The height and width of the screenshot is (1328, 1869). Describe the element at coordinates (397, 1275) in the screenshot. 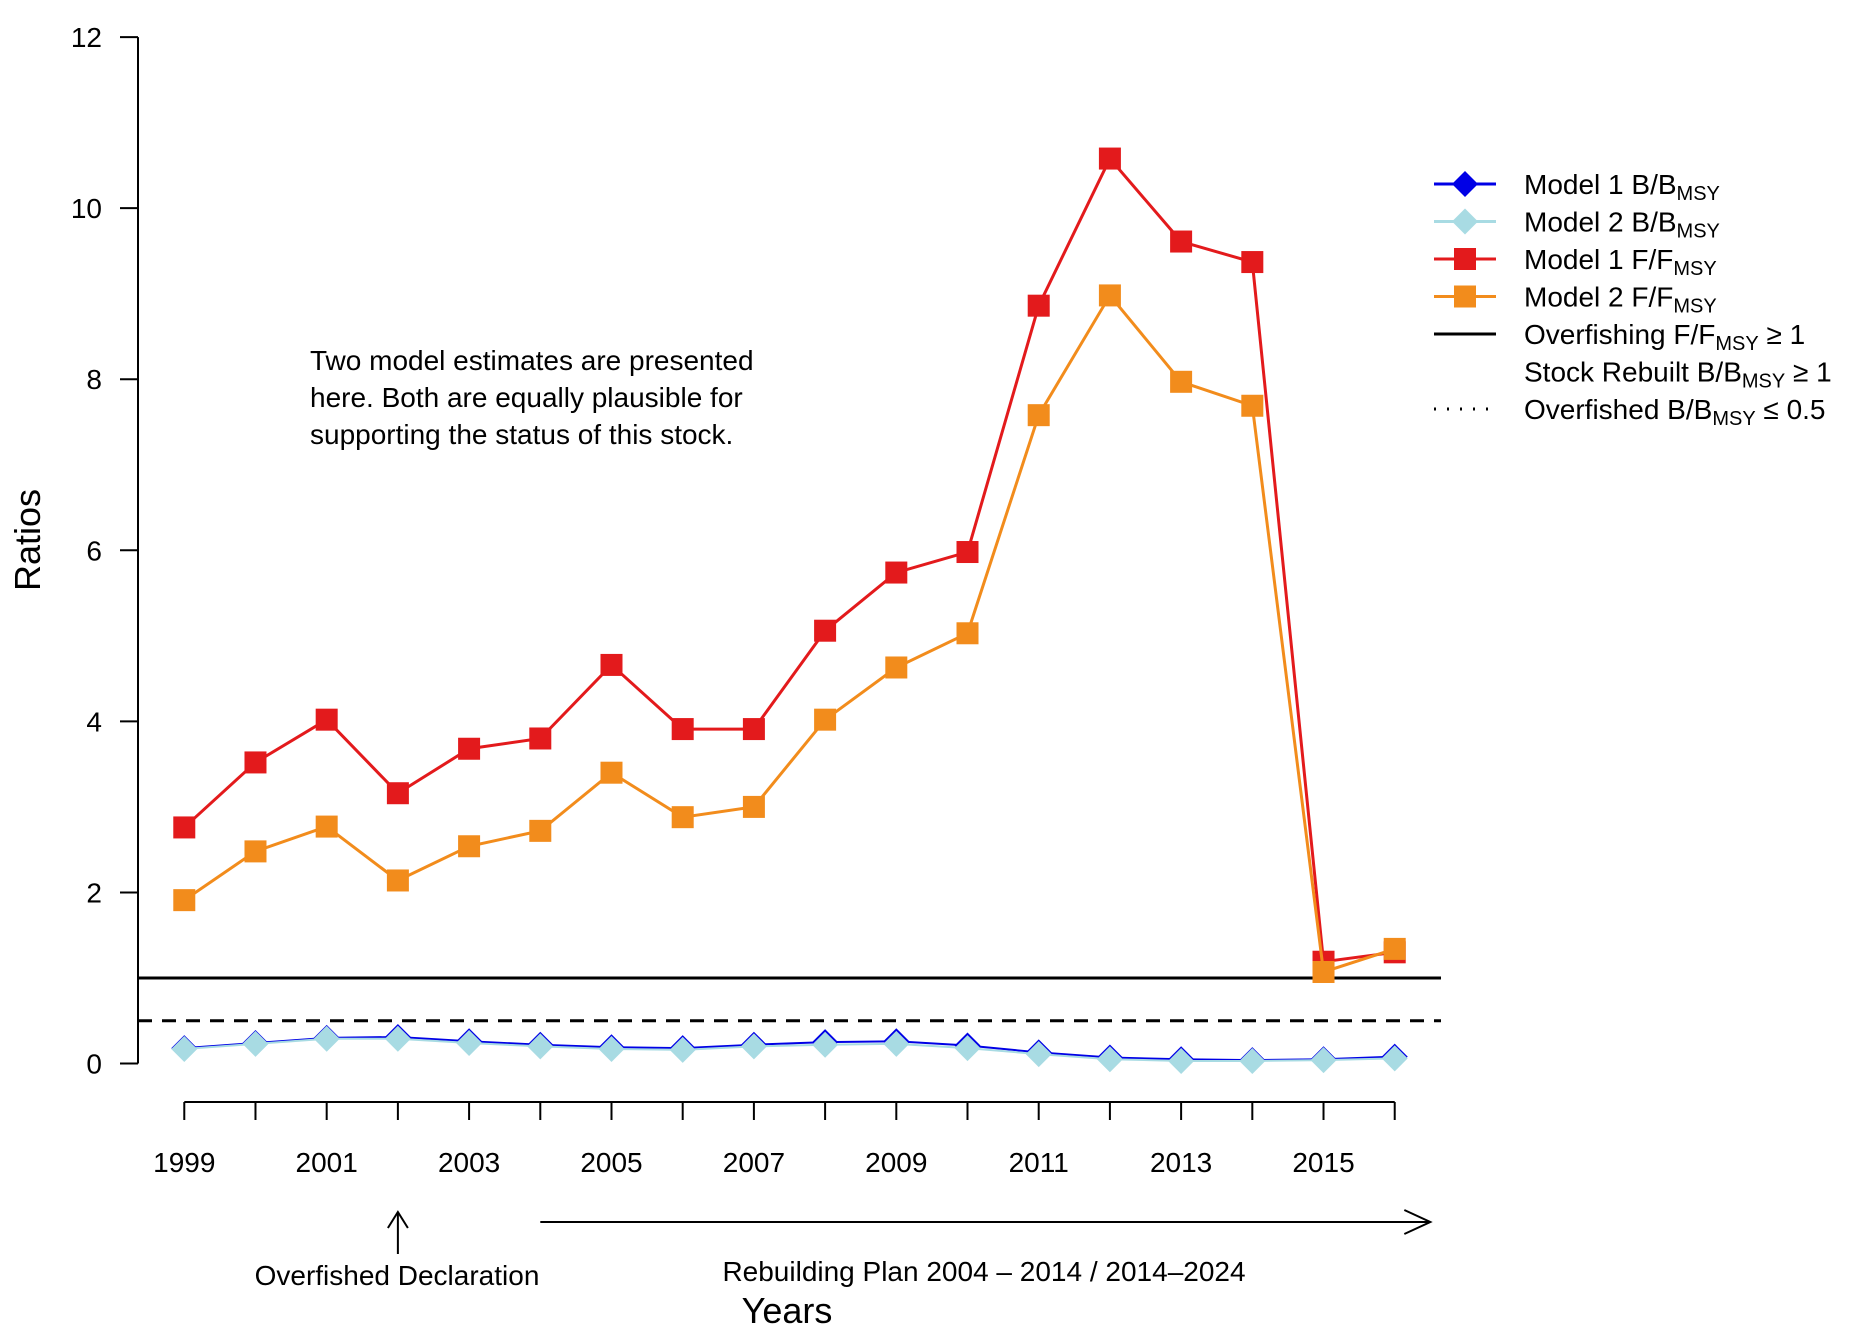

I see `overfished-declaration-label: Overfished Declaration` at that location.